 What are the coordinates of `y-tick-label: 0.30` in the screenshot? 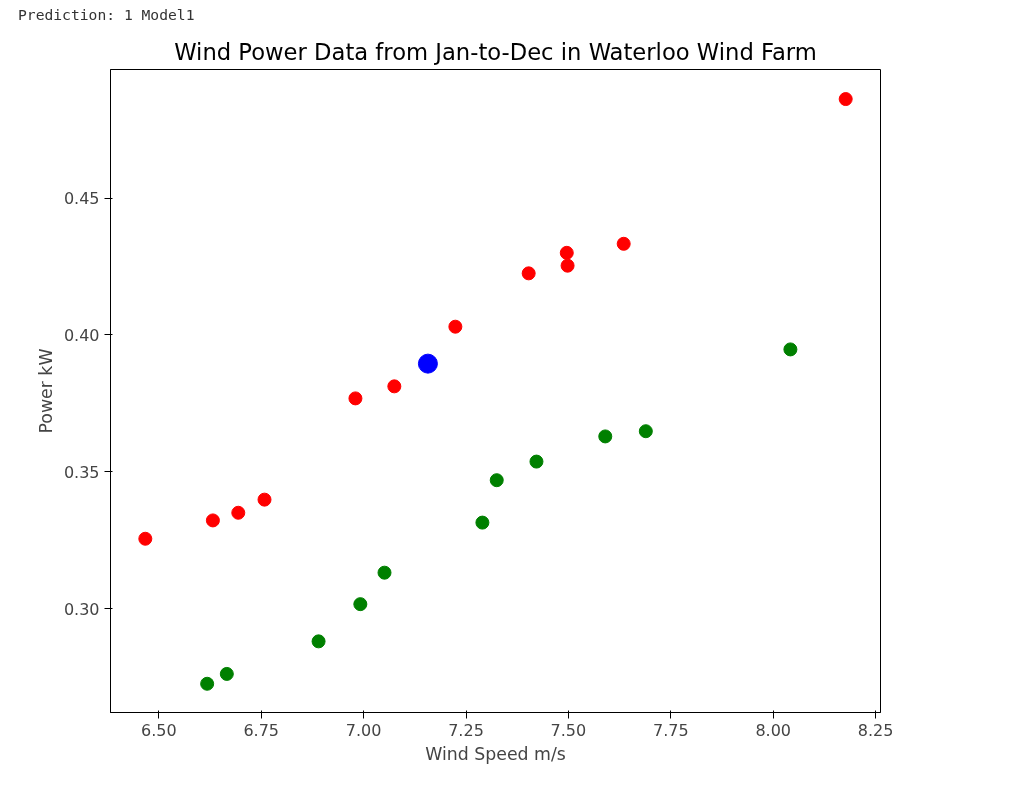 It's located at (81, 609).